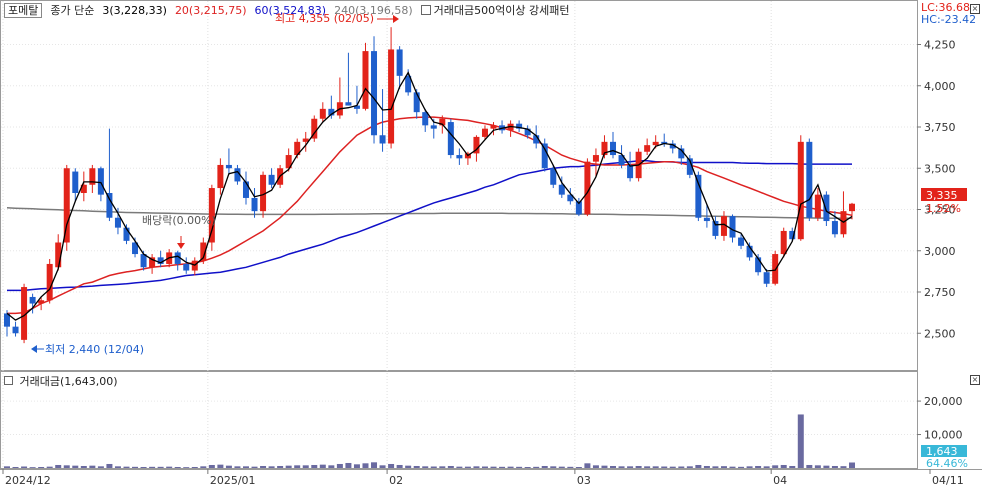 This screenshot has width=982, height=489. Describe the element at coordinates (780, 480) in the screenshot. I see `x-tick-label: 04` at that location.